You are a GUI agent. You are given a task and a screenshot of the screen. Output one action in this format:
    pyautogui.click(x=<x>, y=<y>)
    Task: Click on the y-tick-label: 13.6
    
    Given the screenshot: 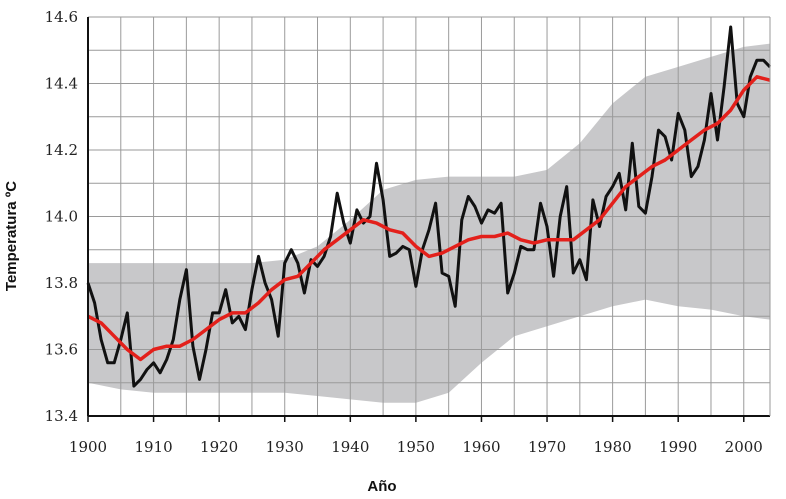 What is the action you would take?
    pyautogui.click(x=61, y=350)
    